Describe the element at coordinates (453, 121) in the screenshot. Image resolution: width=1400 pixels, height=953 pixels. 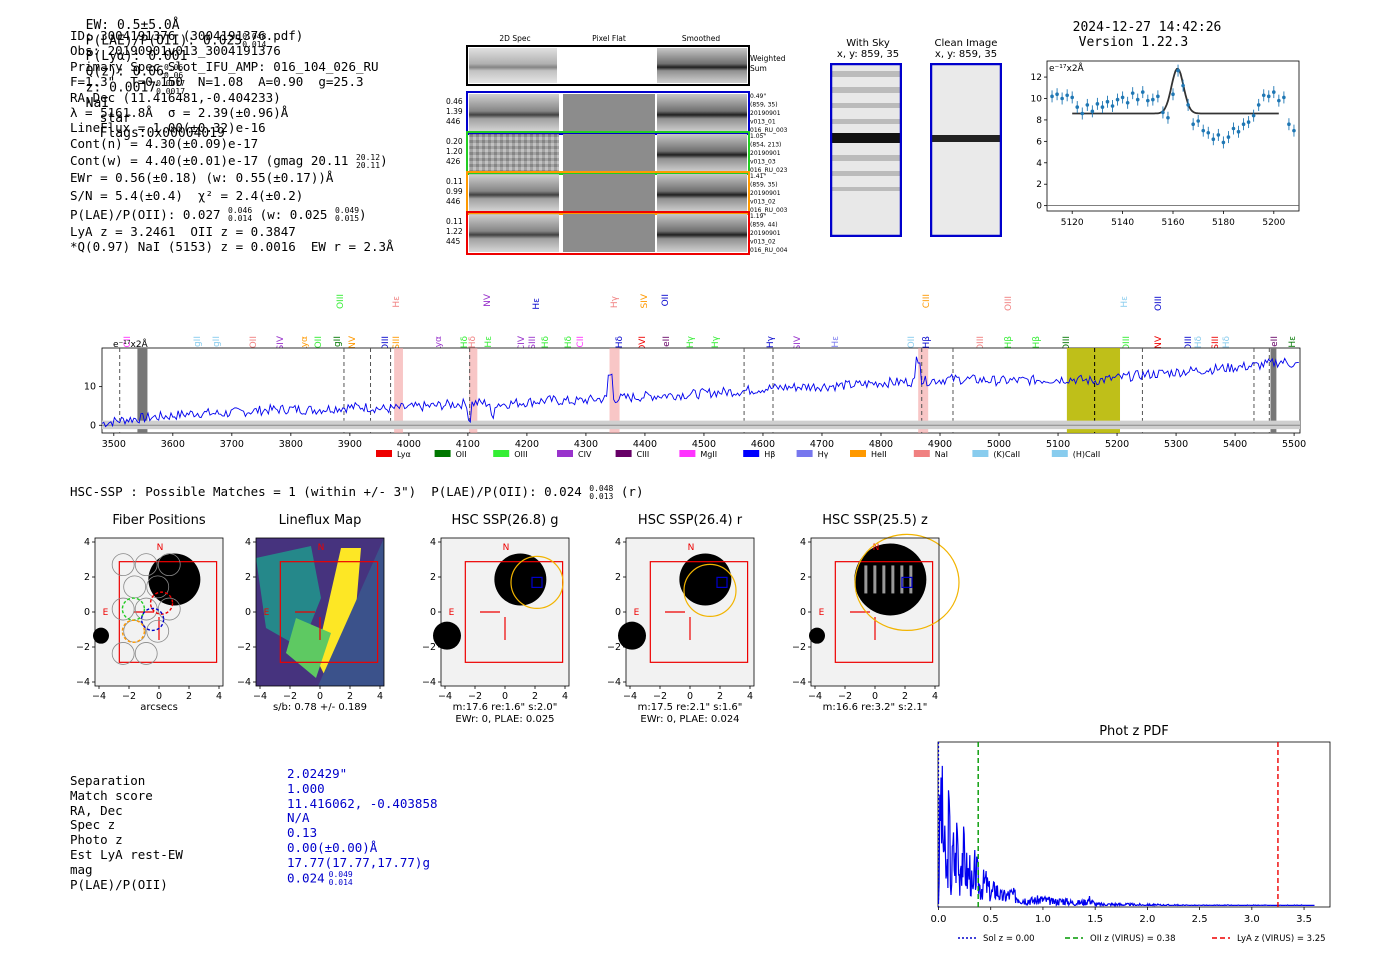
I see `cutout-row-stat: 446` at that location.